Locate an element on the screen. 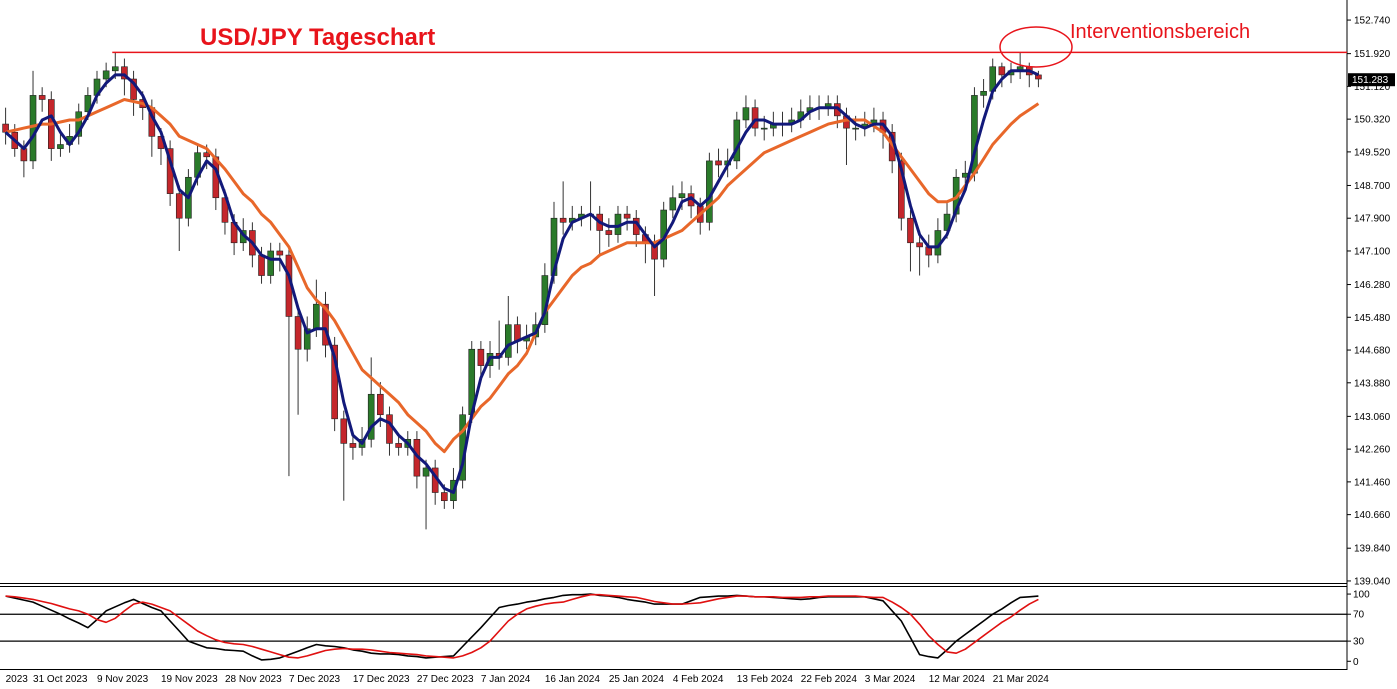 The image size is (1397, 689). annotation: Interventionsbereich is located at coordinates (1160, 32).